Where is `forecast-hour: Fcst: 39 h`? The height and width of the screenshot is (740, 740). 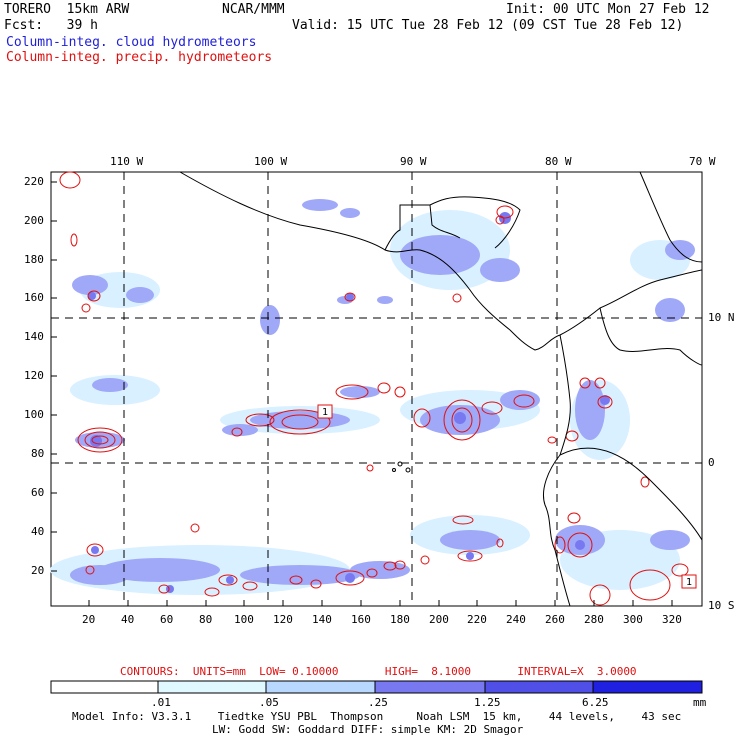
forecast-hour: Fcst: 39 h is located at coordinates (51, 25).